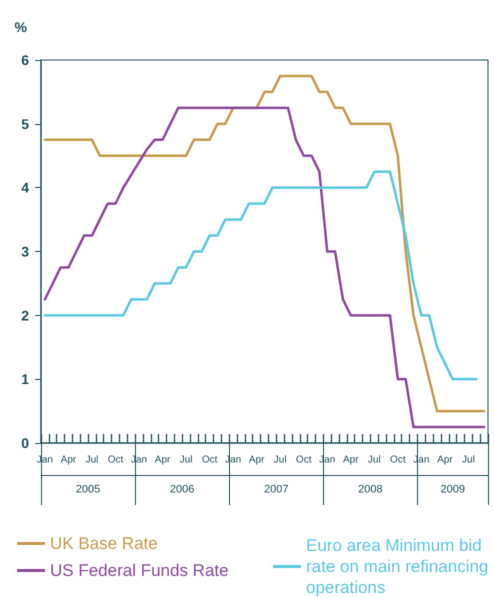  Describe the element at coordinates (25, 252) in the screenshot. I see `y-tick-label: 3` at that location.